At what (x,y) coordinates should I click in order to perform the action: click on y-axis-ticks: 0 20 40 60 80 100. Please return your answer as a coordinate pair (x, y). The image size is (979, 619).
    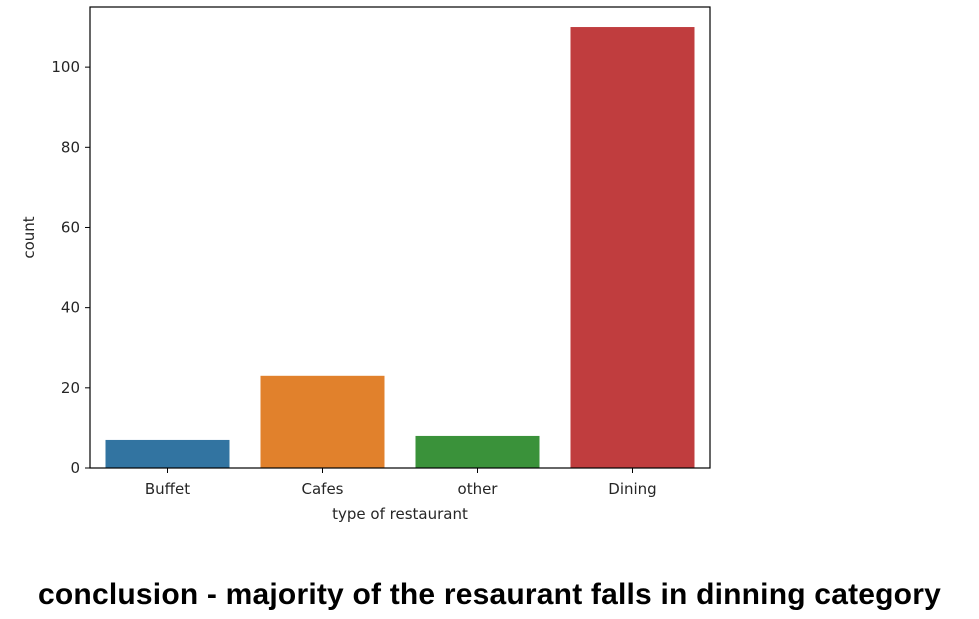
    Looking at the image, I should click on (70, 267).